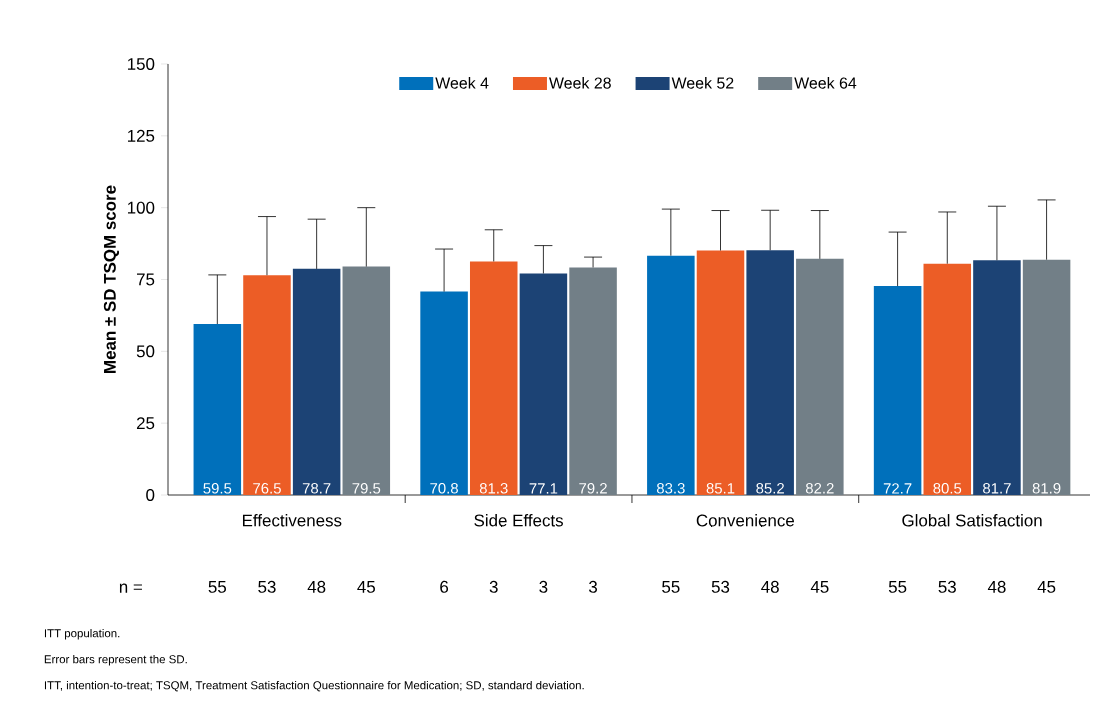 The image size is (1103, 701). Describe the element at coordinates (1046, 488) in the screenshot. I see `data-label: 81.9` at that location.